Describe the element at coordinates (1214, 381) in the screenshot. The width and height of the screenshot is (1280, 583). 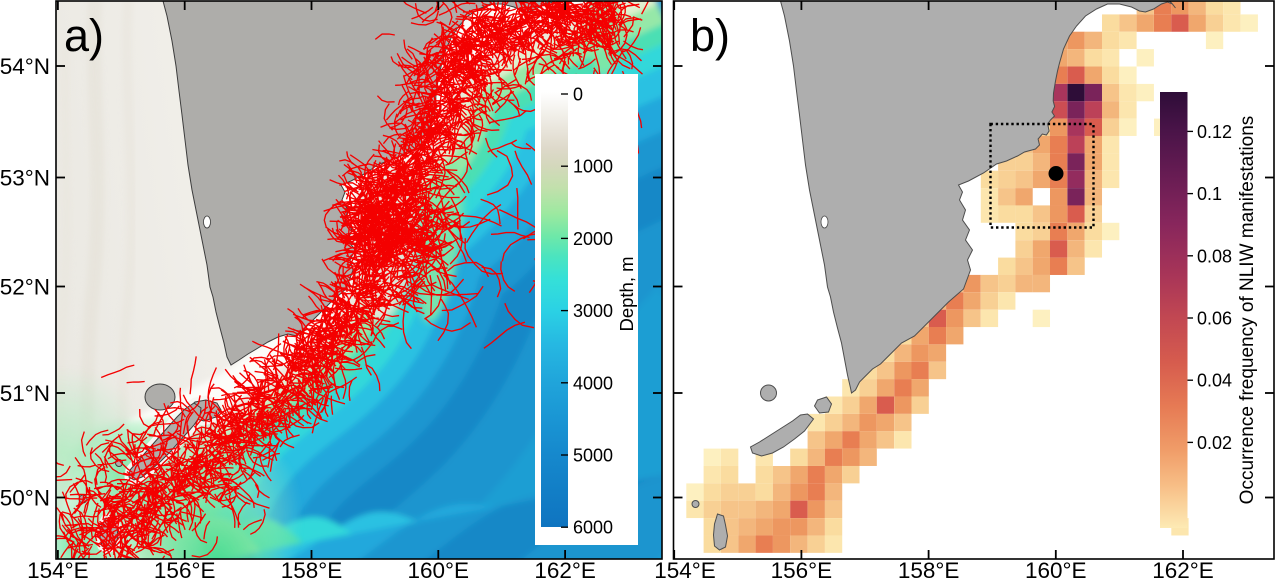
I see `svg-text: 0.04` at that location.